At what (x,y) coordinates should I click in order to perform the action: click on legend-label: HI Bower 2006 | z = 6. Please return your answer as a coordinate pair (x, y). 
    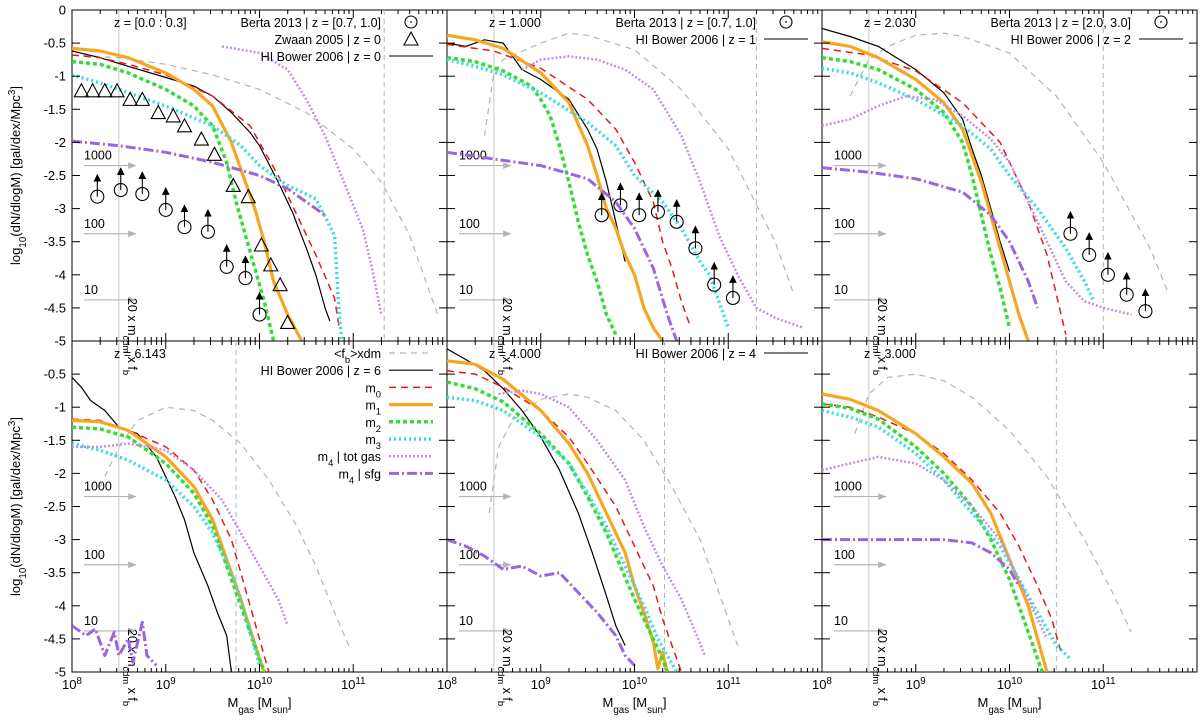
    Looking at the image, I should click on (321, 371).